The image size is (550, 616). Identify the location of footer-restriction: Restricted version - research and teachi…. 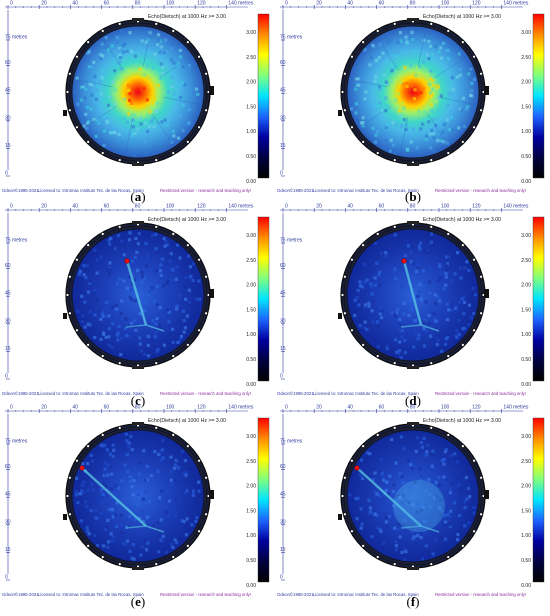
(205, 190).